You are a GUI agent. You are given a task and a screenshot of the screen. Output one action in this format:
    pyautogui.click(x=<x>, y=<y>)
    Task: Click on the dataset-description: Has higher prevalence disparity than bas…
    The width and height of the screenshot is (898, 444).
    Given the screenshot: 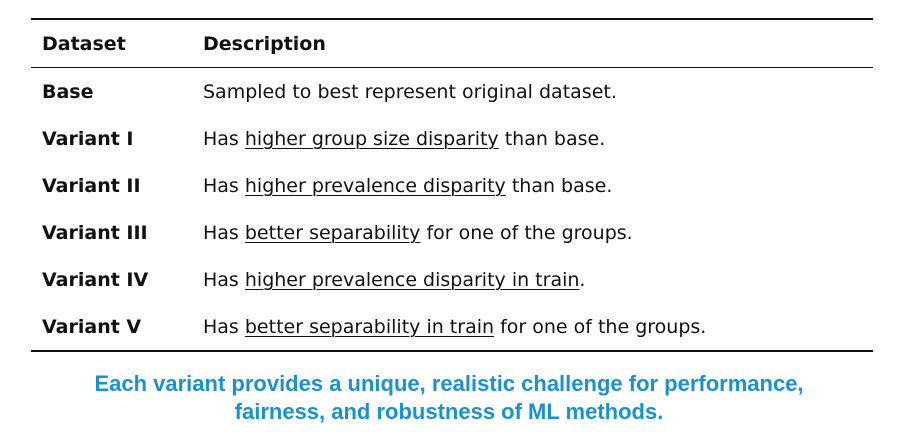 What is the action you would take?
    pyautogui.click(x=538, y=186)
    